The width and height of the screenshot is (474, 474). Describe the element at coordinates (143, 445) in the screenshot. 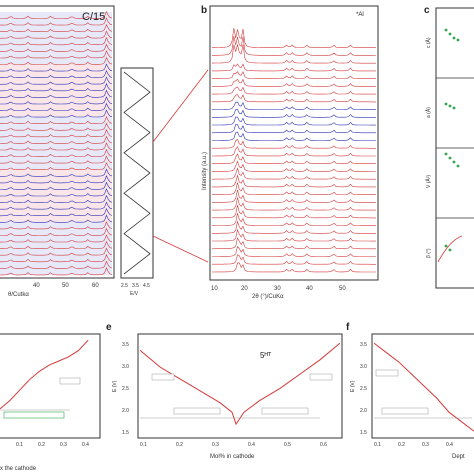

I see `panel-e-xtick: 0.1` at that location.